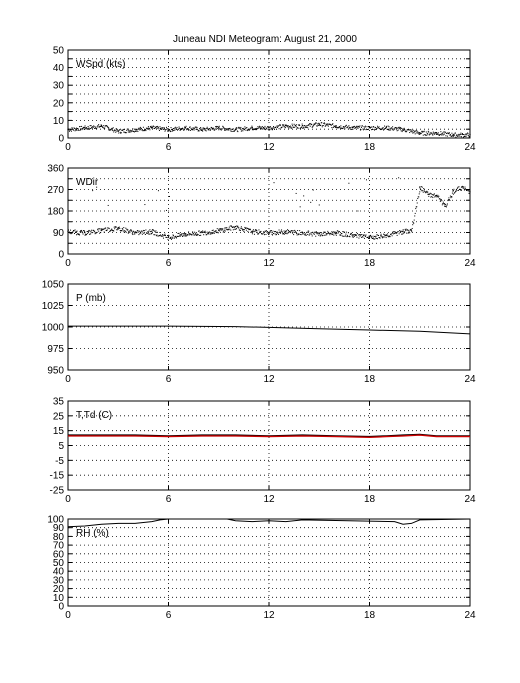 The height and width of the screenshot is (683, 520). What do you see at coordinates (59, 537) in the screenshot?
I see `rh-ytick-label: 80` at bounding box center [59, 537].